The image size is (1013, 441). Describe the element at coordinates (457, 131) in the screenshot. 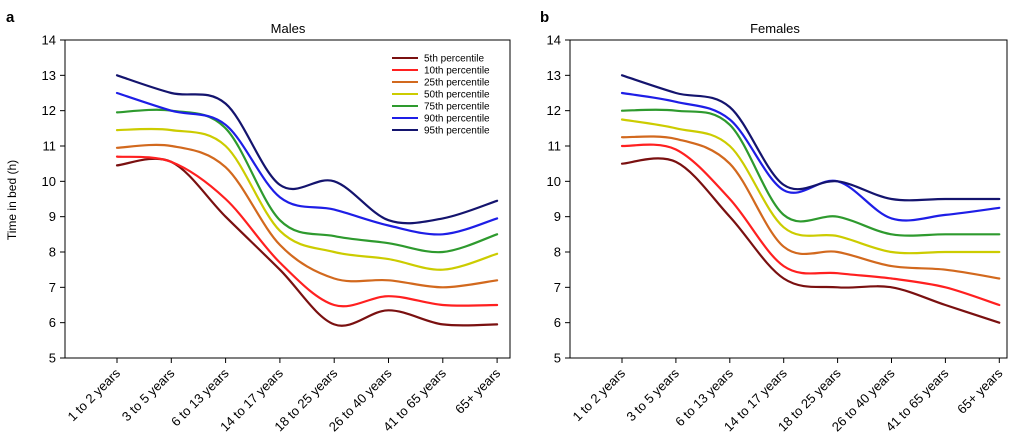

I see `legend-label: 95th percentile` at that location.